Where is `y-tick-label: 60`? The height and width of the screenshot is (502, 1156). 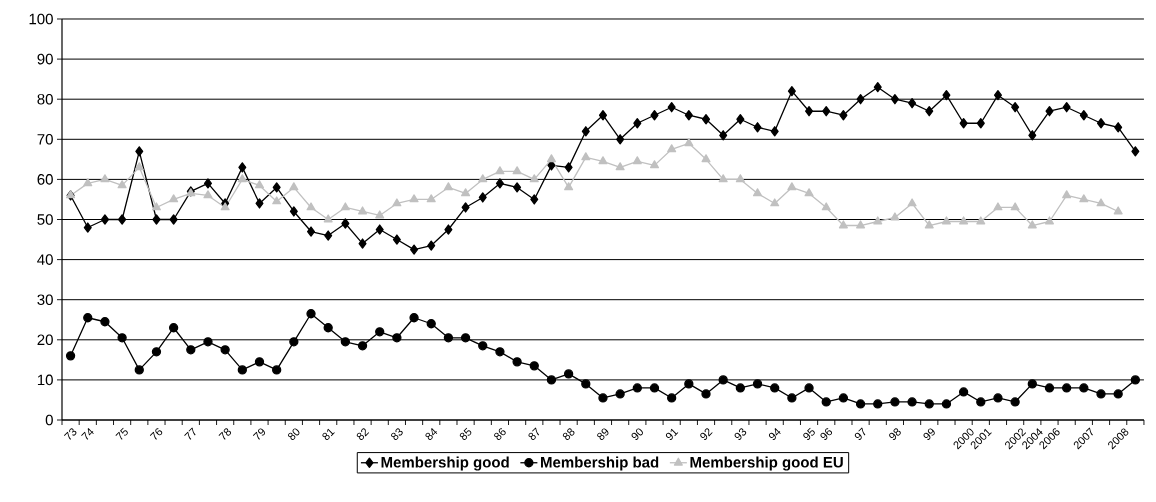 y-tick-label: 60 is located at coordinates (45, 179).